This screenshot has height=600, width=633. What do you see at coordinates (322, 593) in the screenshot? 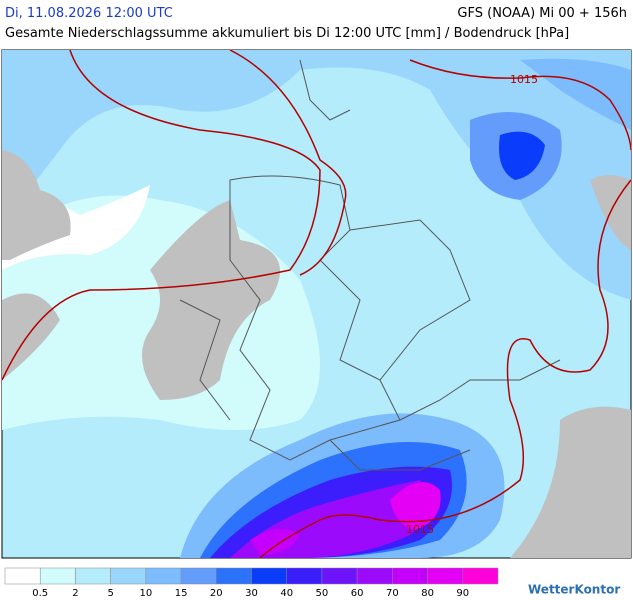
I see `legend-label: 50` at bounding box center [322, 593].